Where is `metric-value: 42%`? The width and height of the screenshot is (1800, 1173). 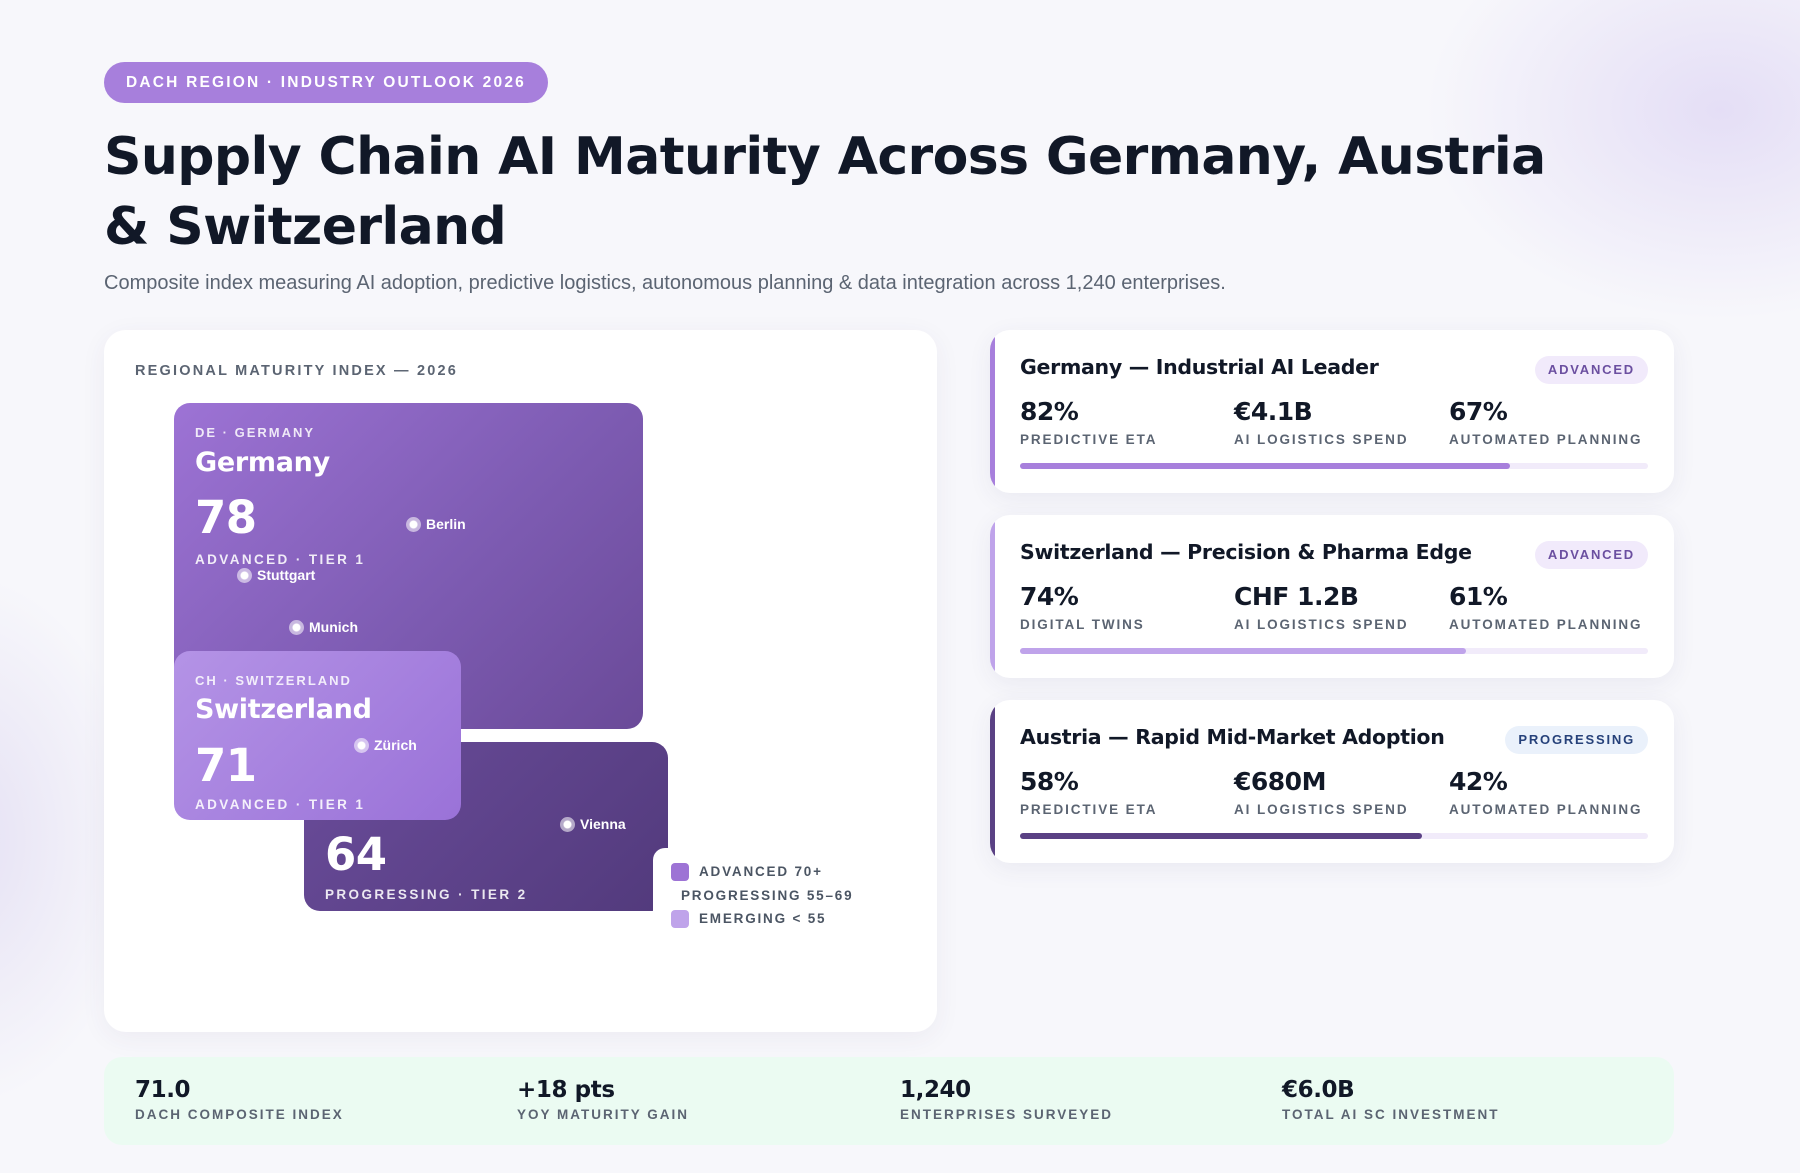 metric-value: 42% is located at coordinates (1478, 781).